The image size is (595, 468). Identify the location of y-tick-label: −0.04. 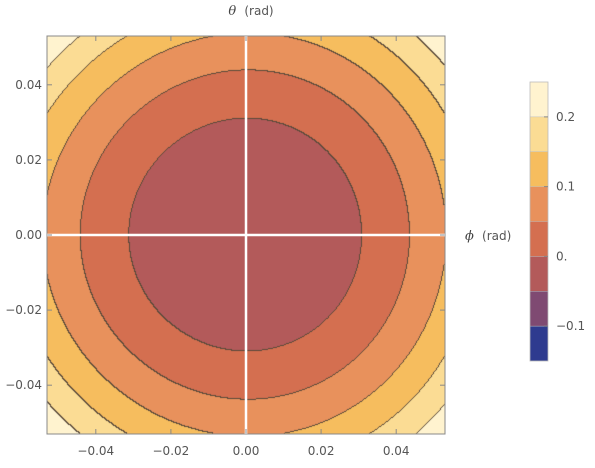
(23, 385).